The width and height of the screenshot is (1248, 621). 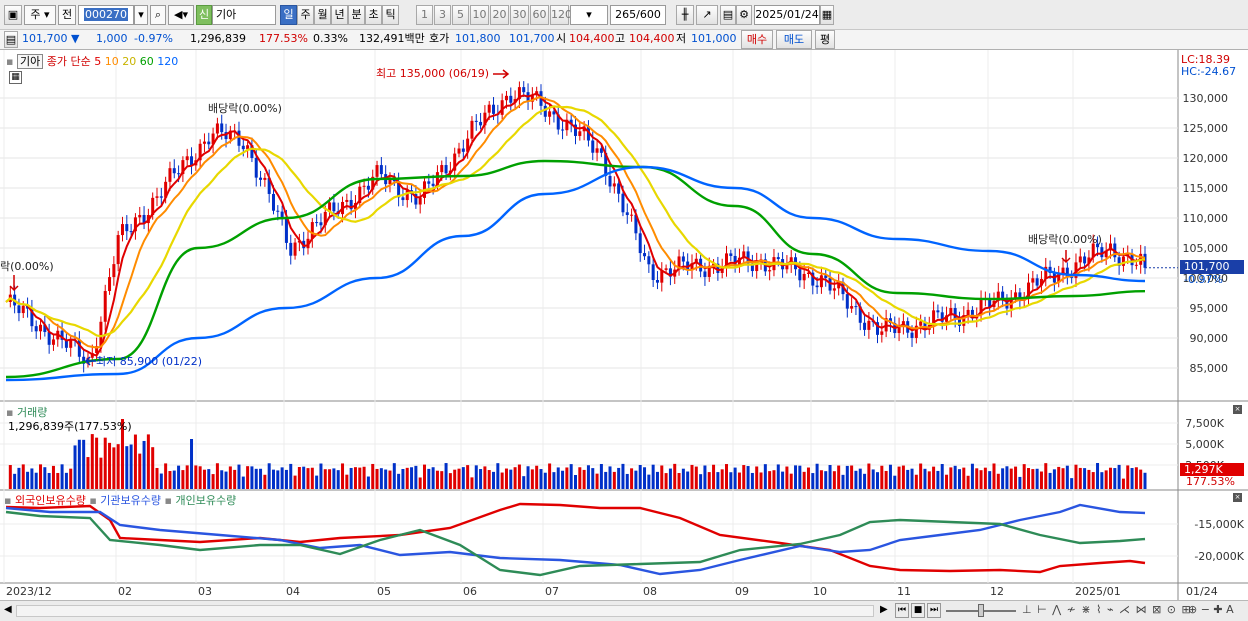 What do you see at coordinates (339, 15) in the screenshot?
I see `period-button-3: 년` at bounding box center [339, 15].